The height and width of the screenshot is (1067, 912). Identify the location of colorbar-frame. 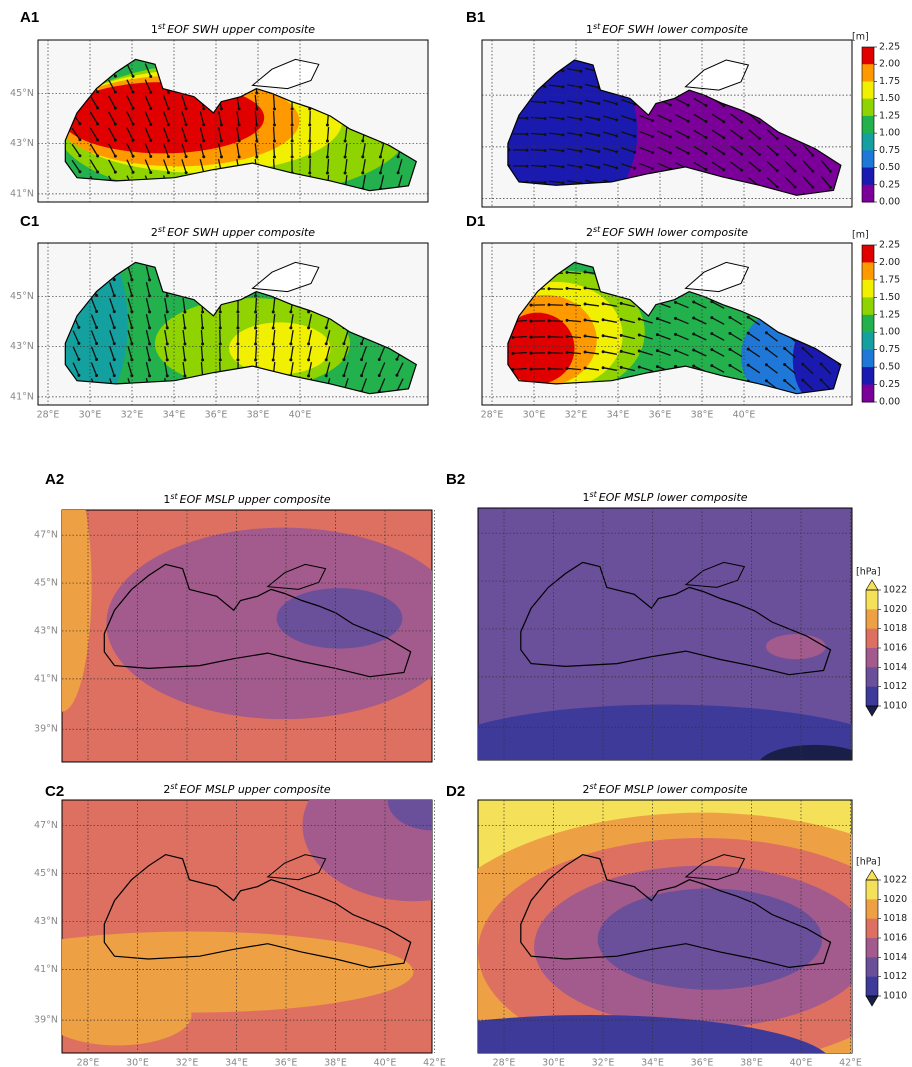
(868, 323).